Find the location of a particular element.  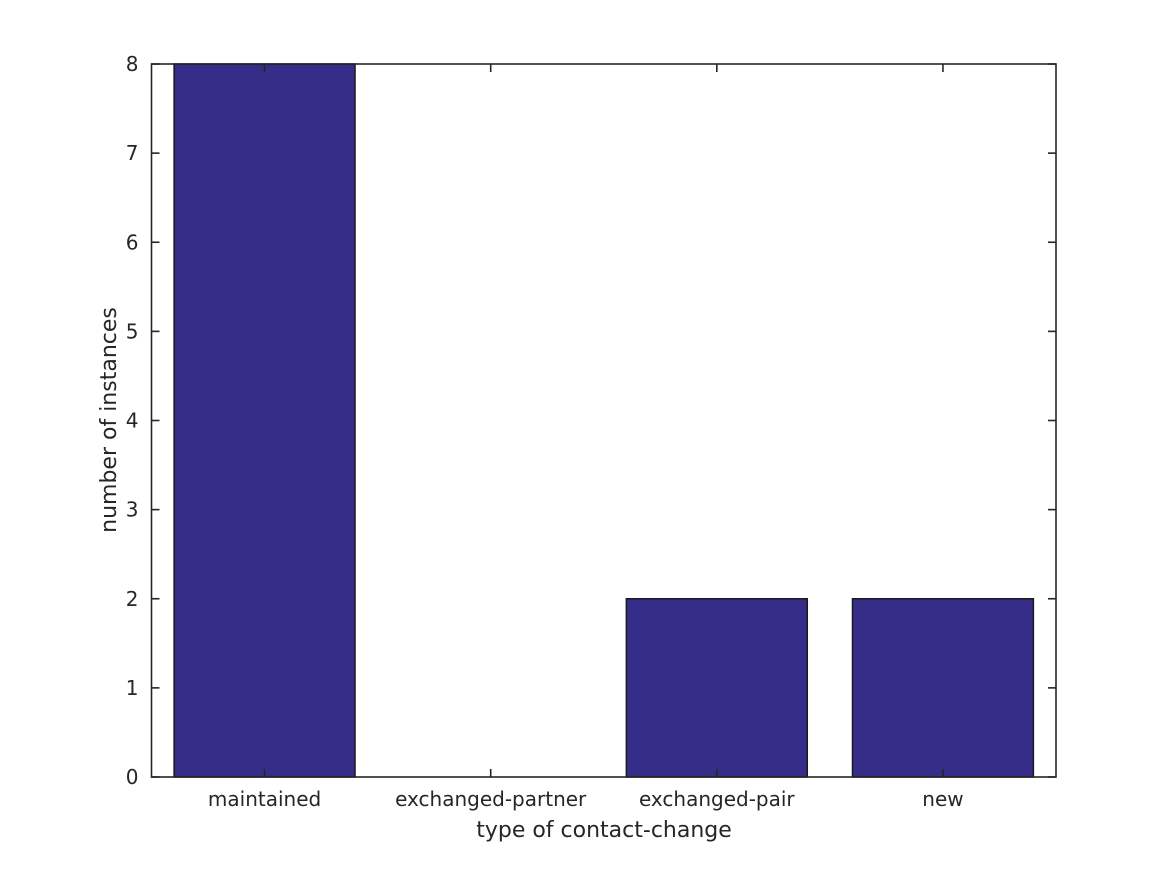

x-axis-label: type of contact-change is located at coordinates (604, 830).